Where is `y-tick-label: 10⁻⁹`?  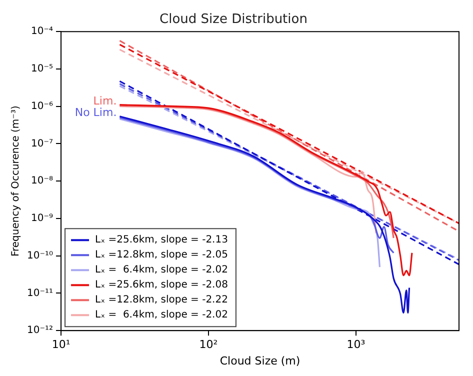
y-tick-label: 10⁻⁹ is located at coordinates (42, 218).